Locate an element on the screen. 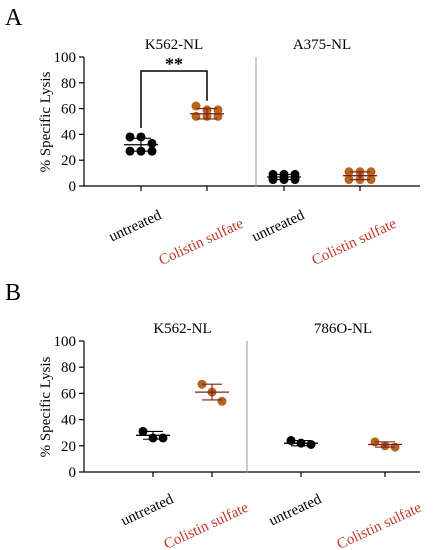  panel-letter: A is located at coordinates (14, 18).